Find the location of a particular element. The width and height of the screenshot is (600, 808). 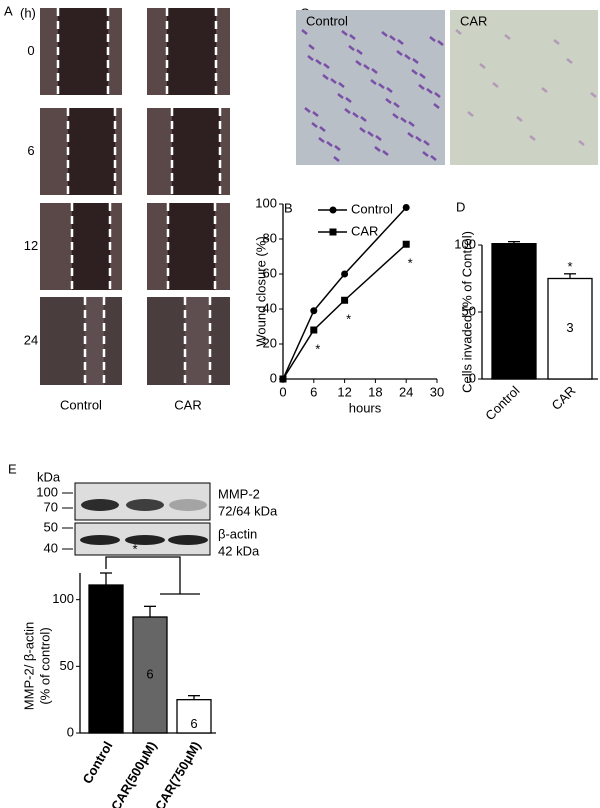

x-axis-label: hours is located at coordinates (365, 407).